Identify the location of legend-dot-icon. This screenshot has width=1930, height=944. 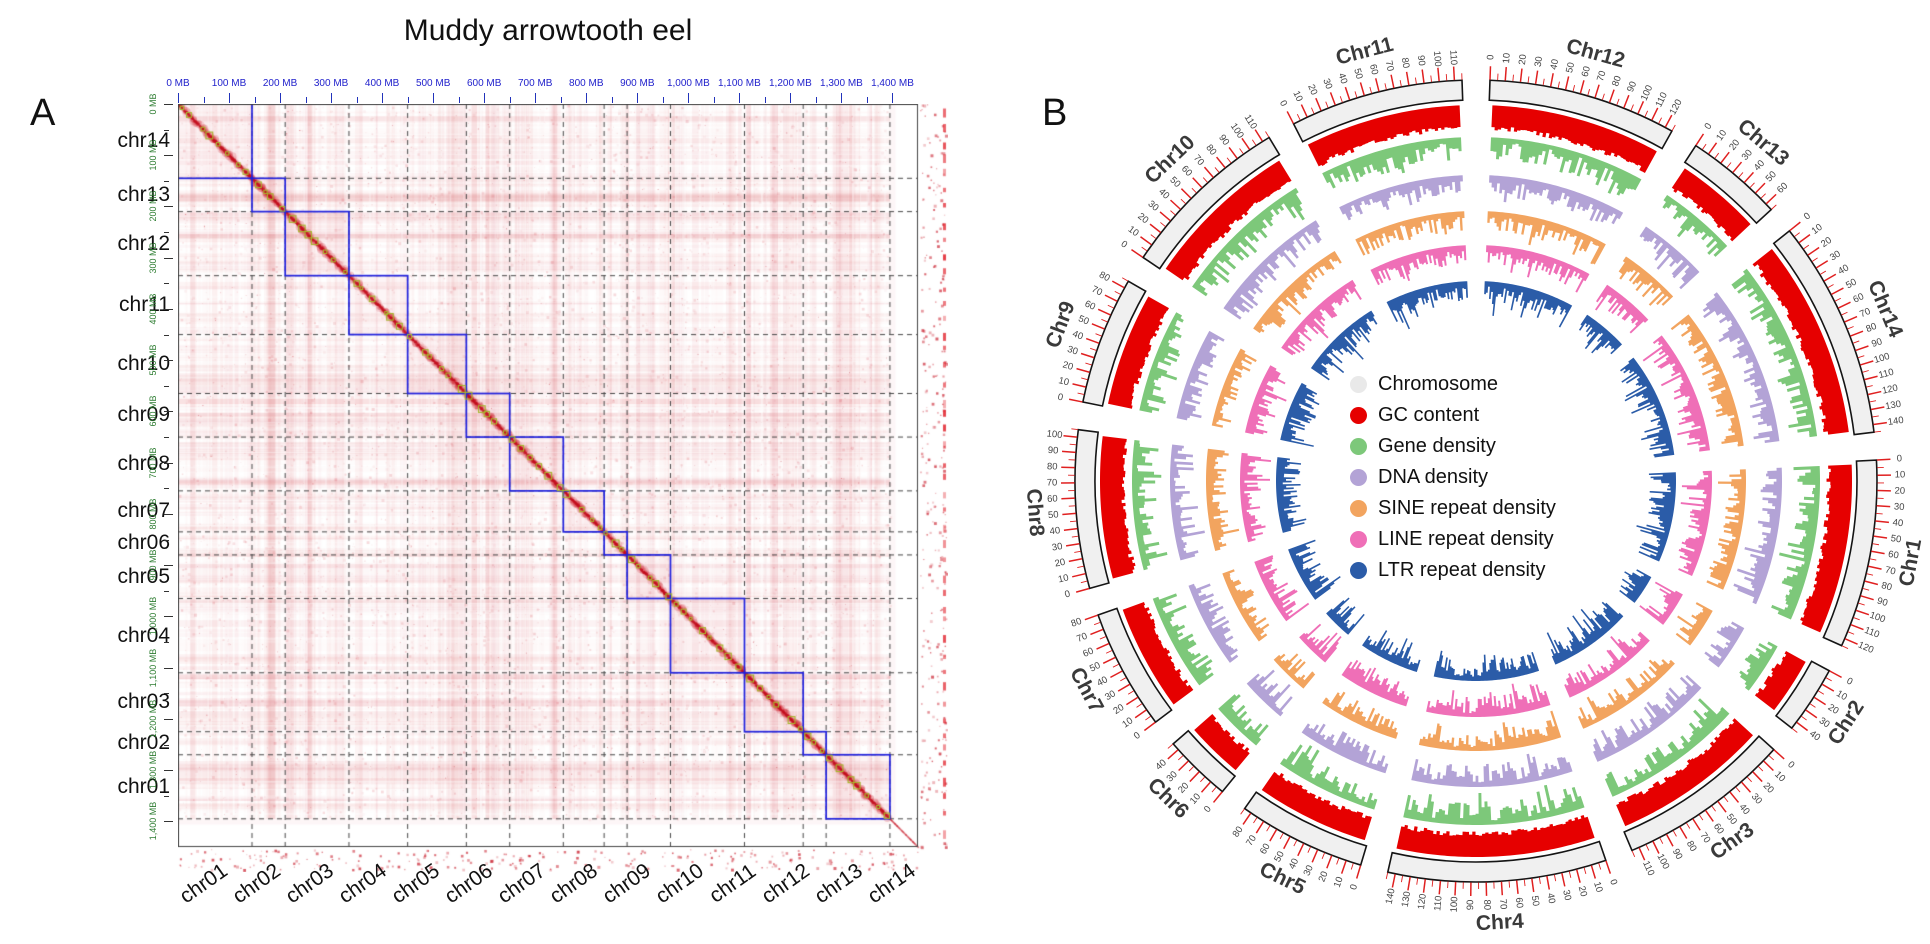
(1358, 415).